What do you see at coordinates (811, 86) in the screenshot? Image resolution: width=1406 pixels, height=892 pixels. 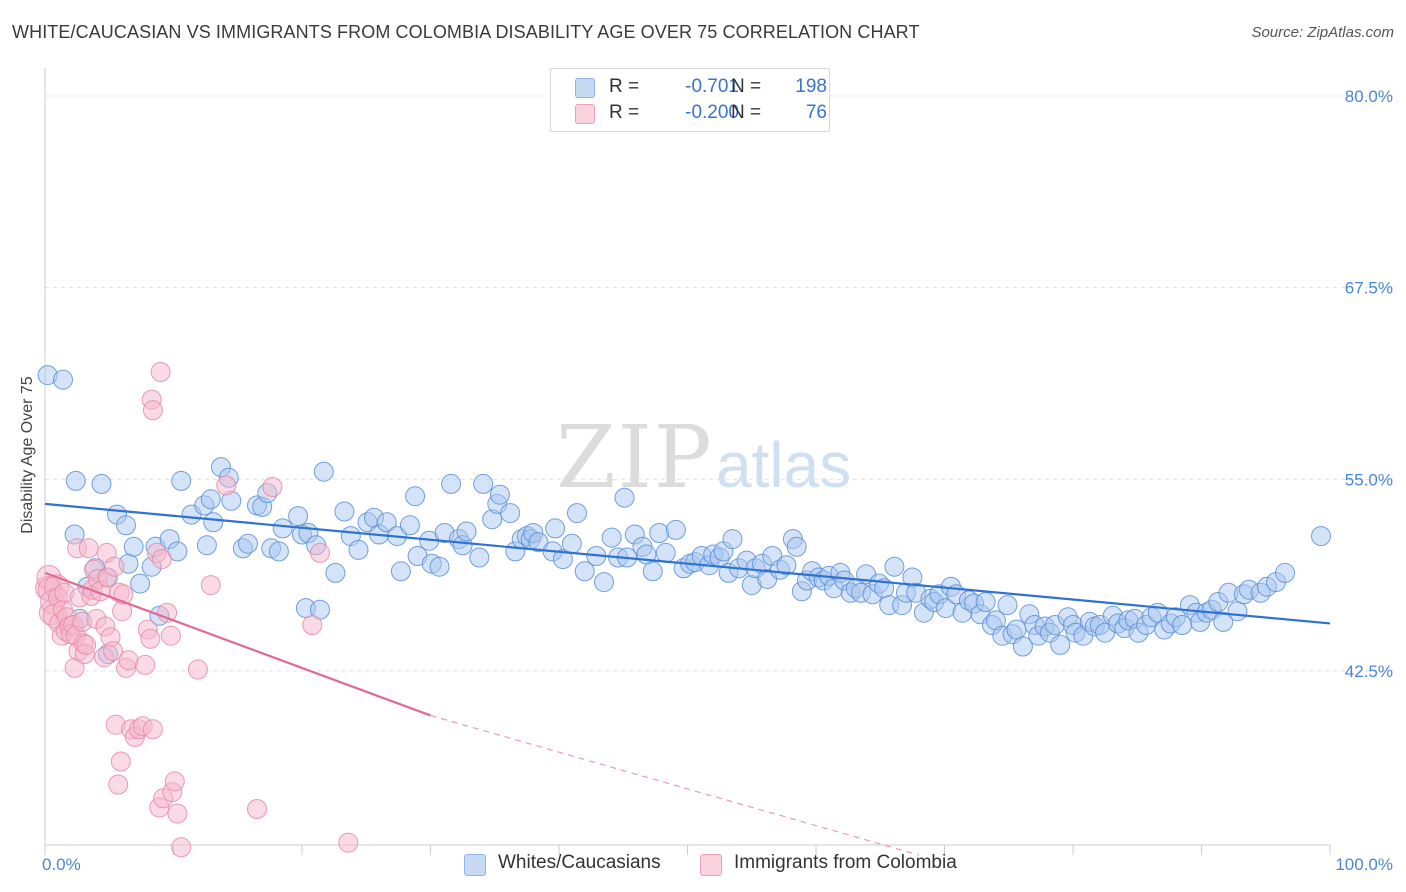 I see `legend-n-value: 198` at bounding box center [811, 86].